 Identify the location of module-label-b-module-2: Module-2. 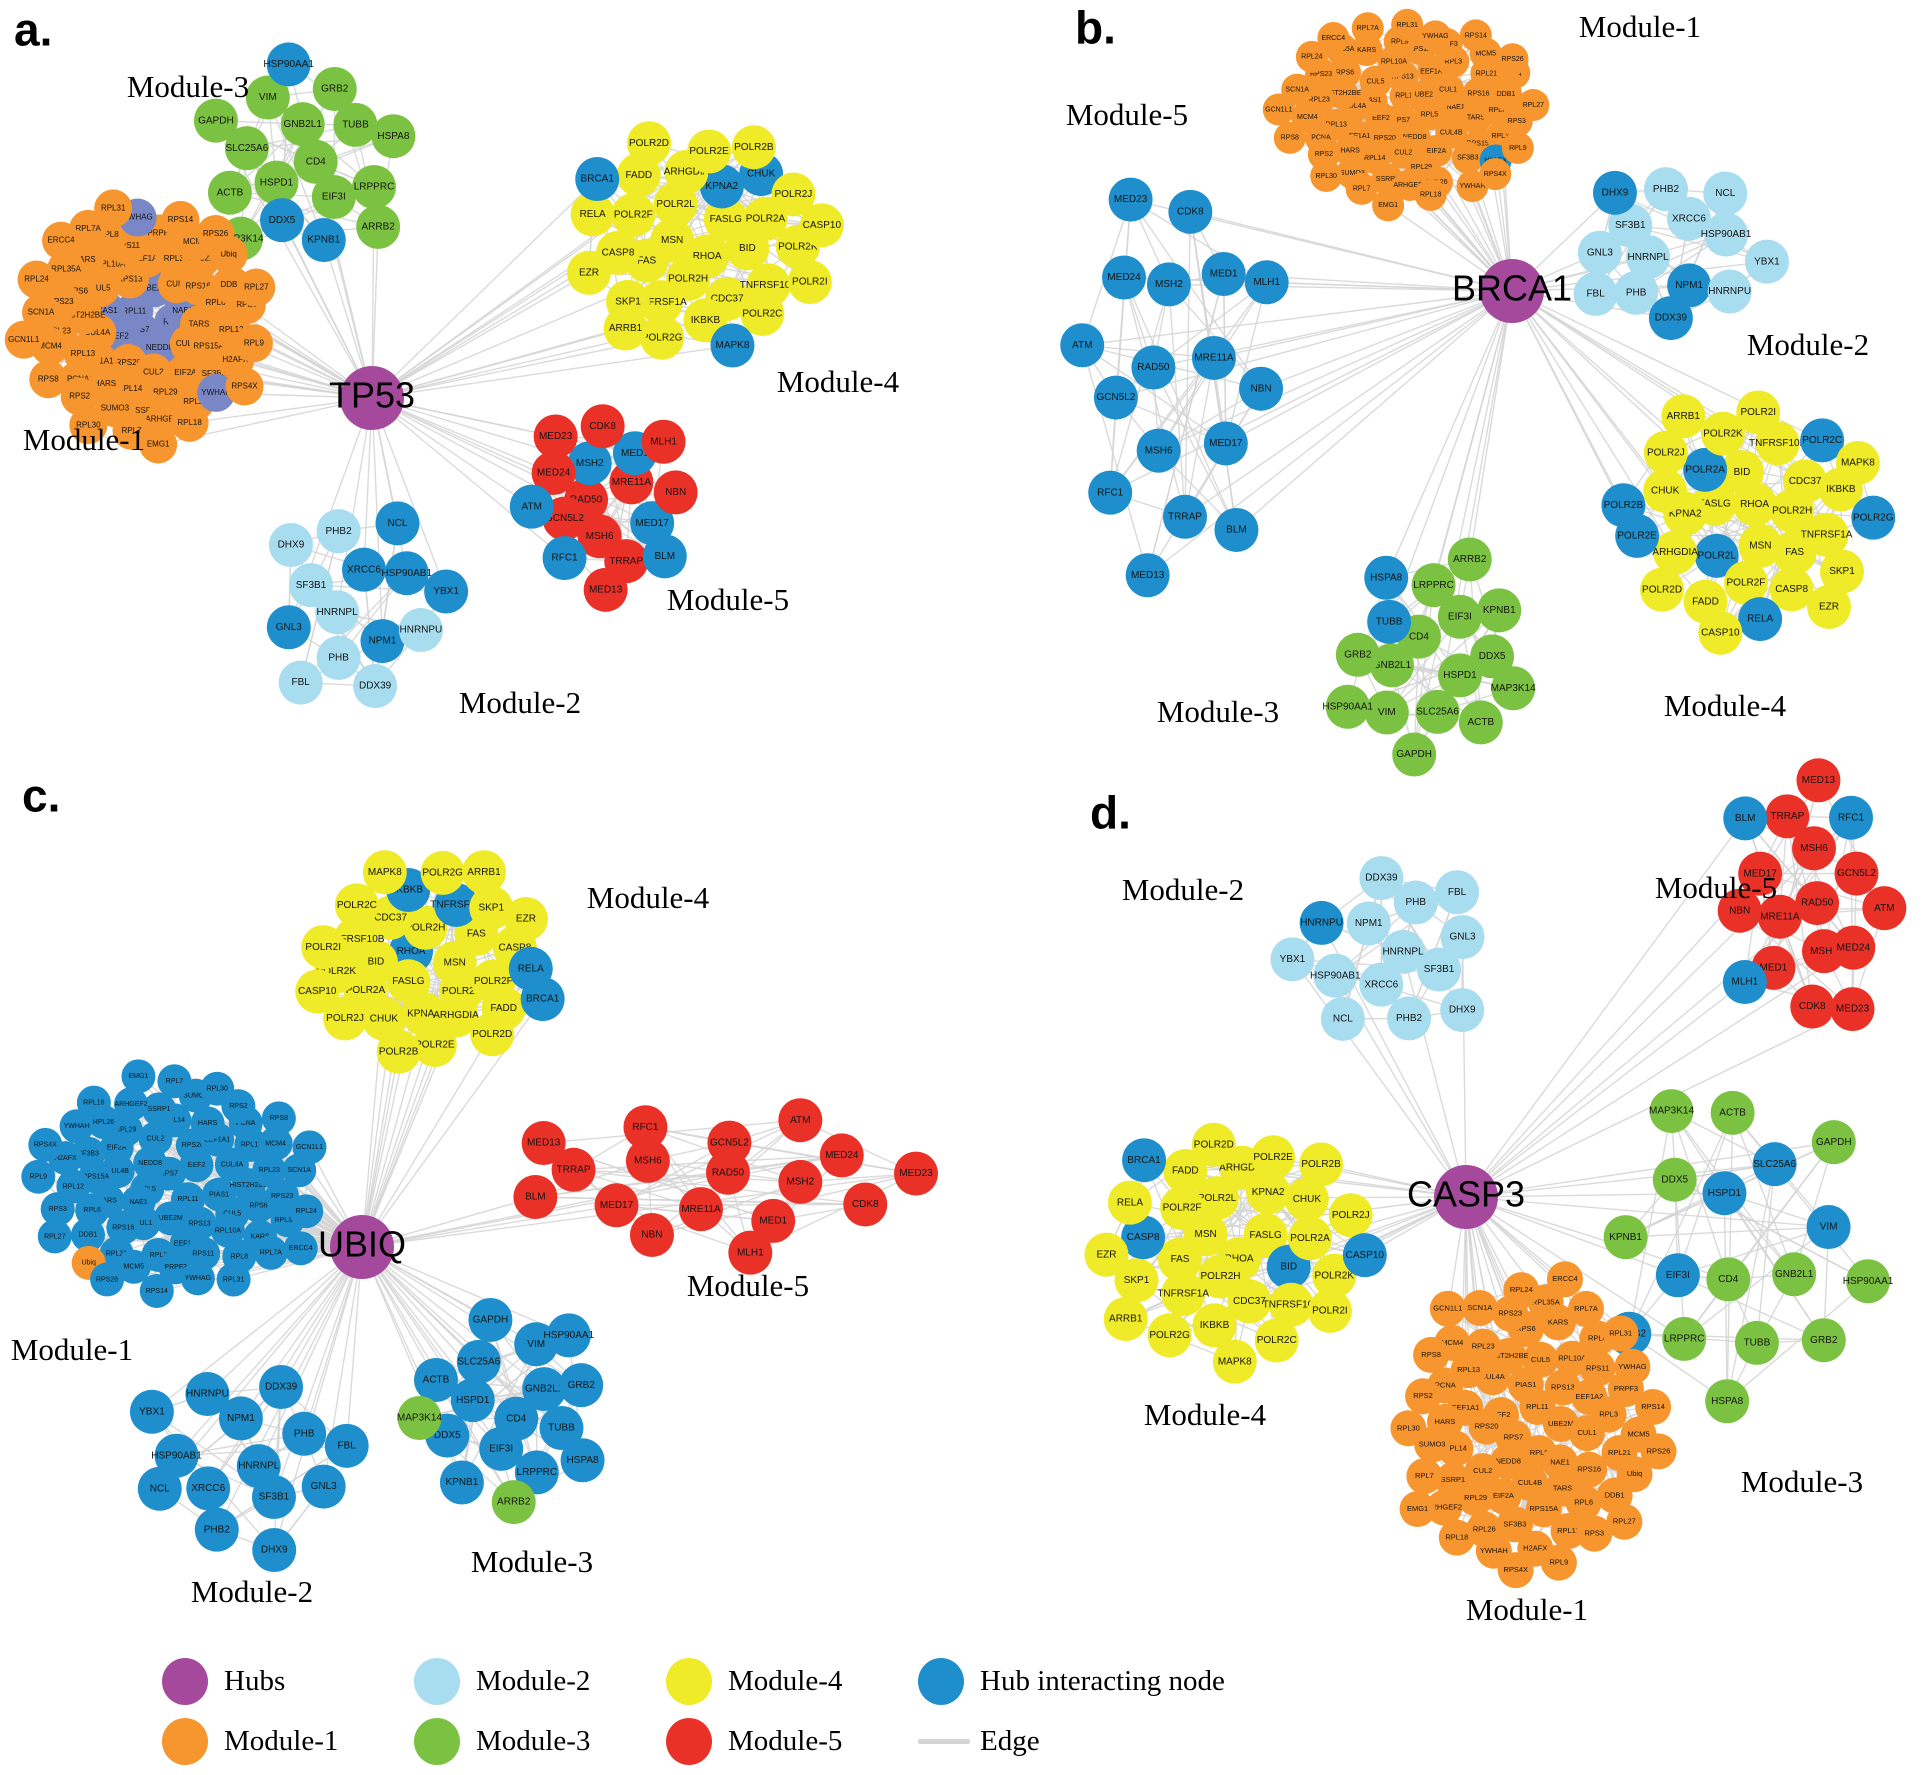
(1808, 344).